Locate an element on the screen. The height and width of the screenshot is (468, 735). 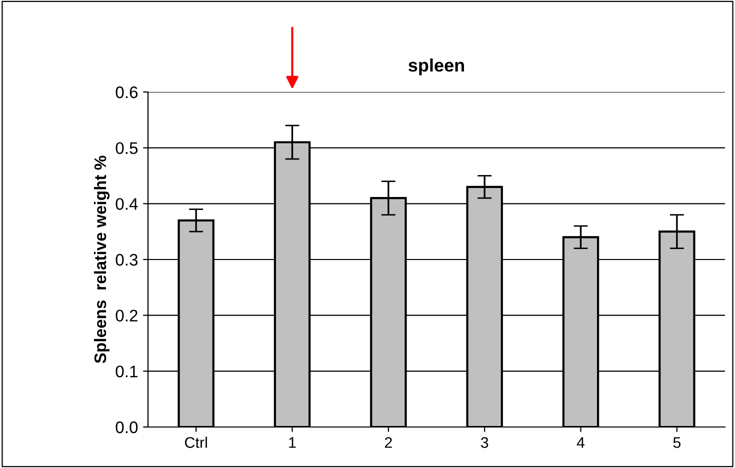
y-tick-label: 0.3 is located at coordinates (127, 260).